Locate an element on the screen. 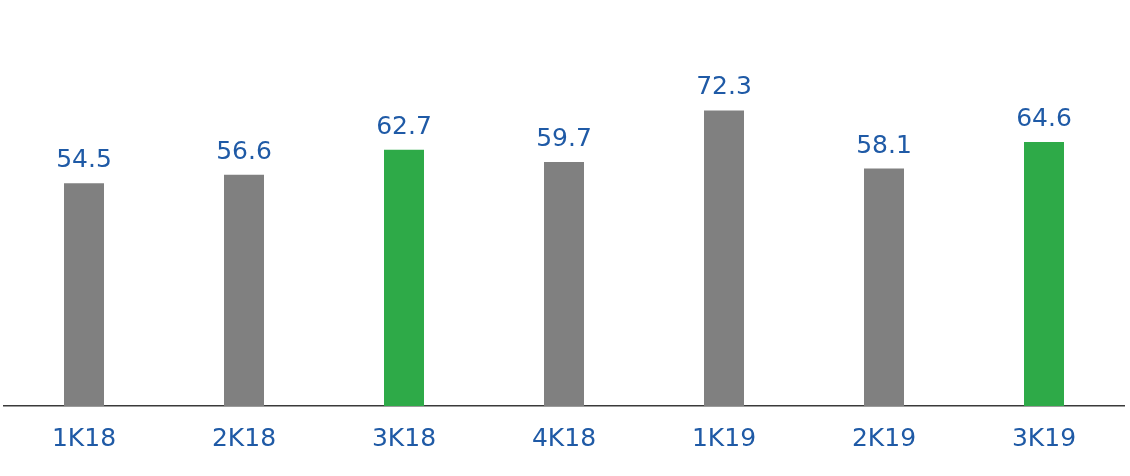 The image size is (1130, 476). x-tick-label: 2K19 is located at coordinates (884, 437).